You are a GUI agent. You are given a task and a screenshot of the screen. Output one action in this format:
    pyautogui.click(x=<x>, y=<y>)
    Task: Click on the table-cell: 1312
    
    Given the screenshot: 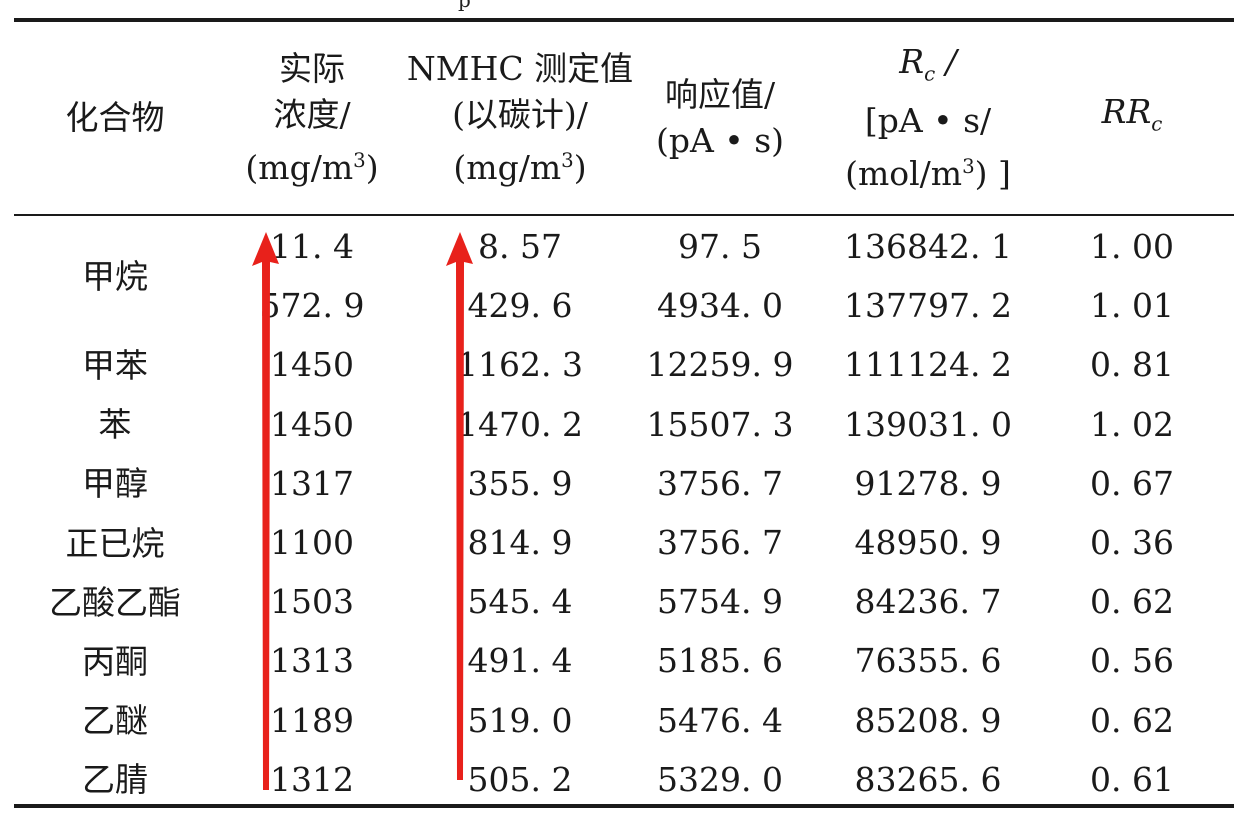 What is the action you would take?
    pyautogui.click(x=312, y=779)
    